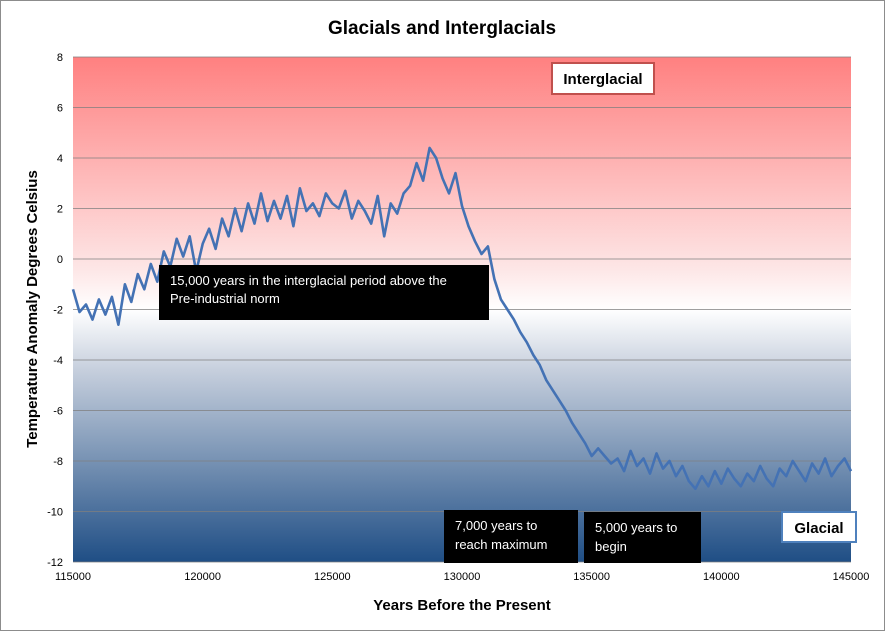  What do you see at coordinates (60, 210) in the screenshot?
I see `y-tick-label: 2` at bounding box center [60, 210].